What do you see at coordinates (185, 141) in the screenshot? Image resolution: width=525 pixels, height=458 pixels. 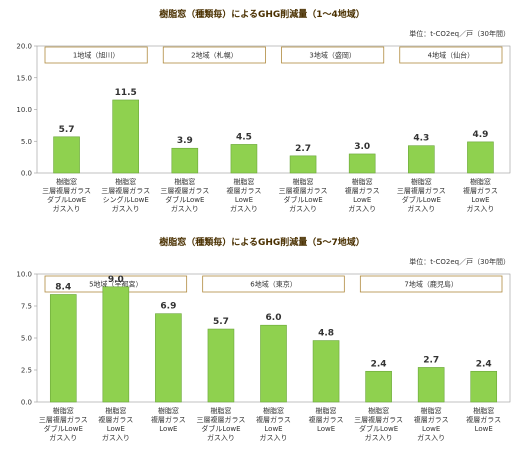 I see `bar-value-label: 3.9` at bounding box center [185, 141].